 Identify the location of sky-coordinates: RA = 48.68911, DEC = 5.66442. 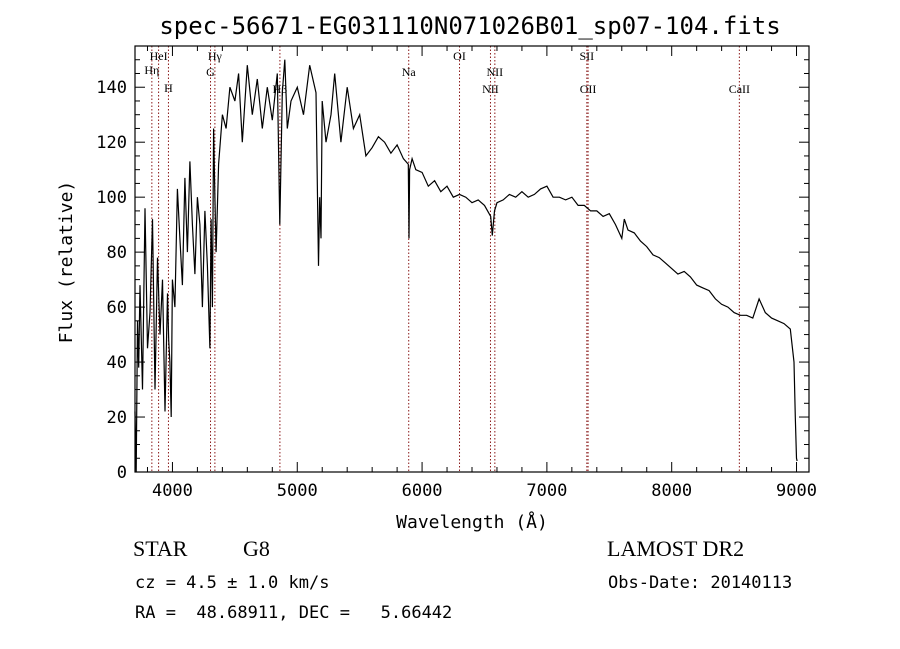
(294, 613).